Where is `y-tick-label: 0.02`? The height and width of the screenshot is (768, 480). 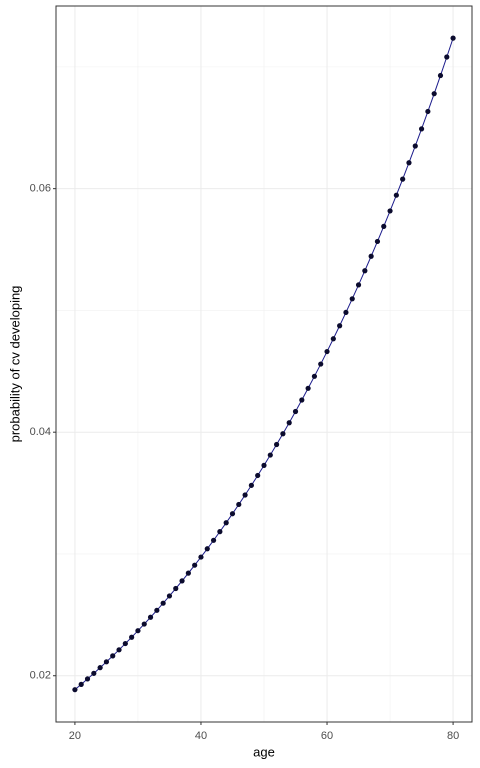 y-tick-label: 0.02 is located at coordinates (40, 676).